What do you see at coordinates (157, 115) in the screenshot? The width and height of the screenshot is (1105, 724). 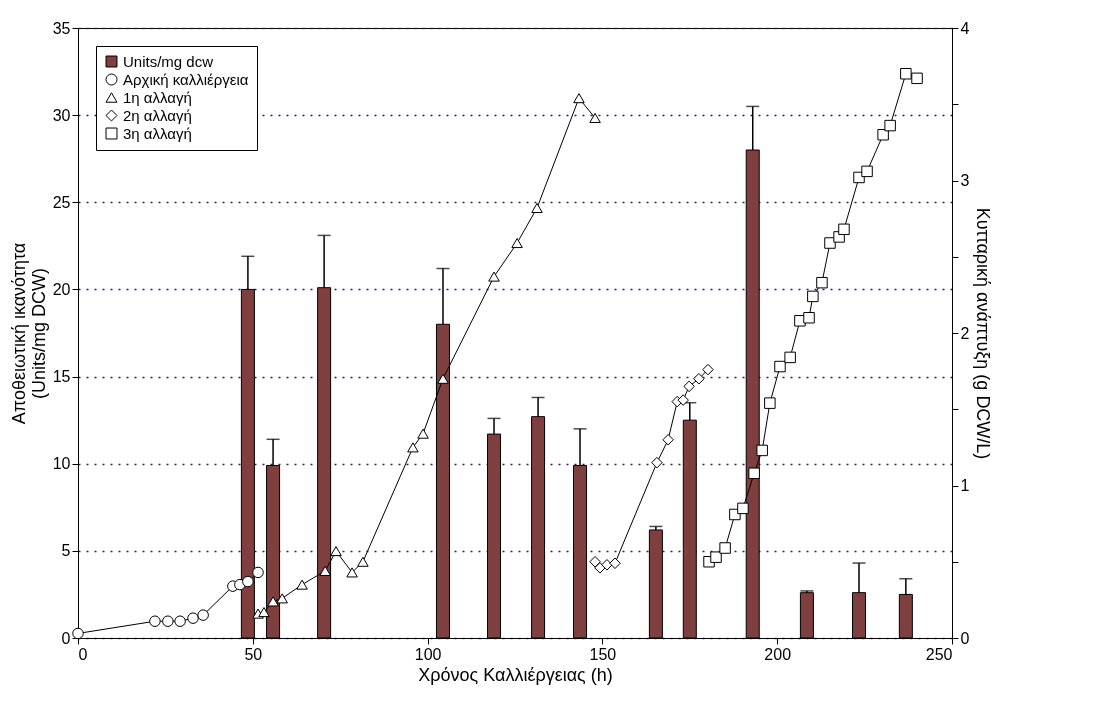 I see `legend-label: 2η αλλαγή` at bounding box center [157, 115].